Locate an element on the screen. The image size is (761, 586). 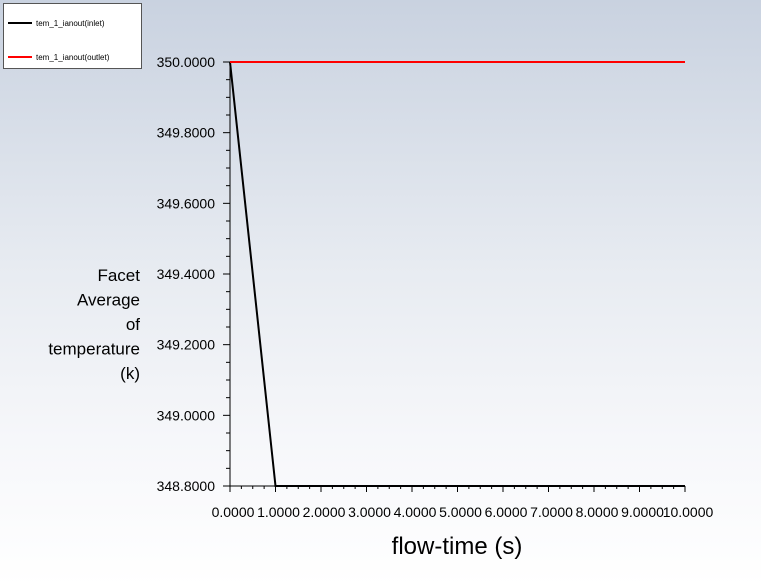
y-tick-label: 350.0000 is located at coordinates (186, 62).